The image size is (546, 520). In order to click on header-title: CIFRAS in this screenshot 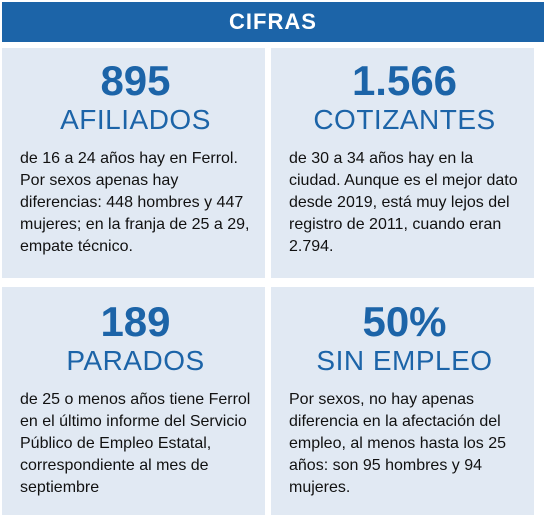, I will do `click(273, 21)`.